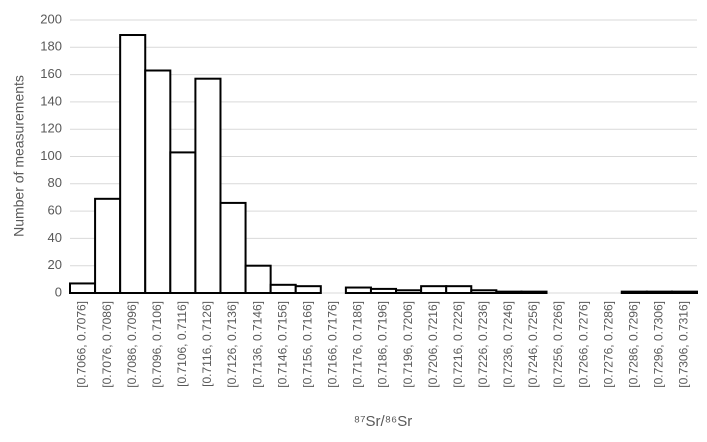 This screenshot has height=442, width=707. I want to click on x-tick-label: [0.7106, 0.7116], so click(182, 344).